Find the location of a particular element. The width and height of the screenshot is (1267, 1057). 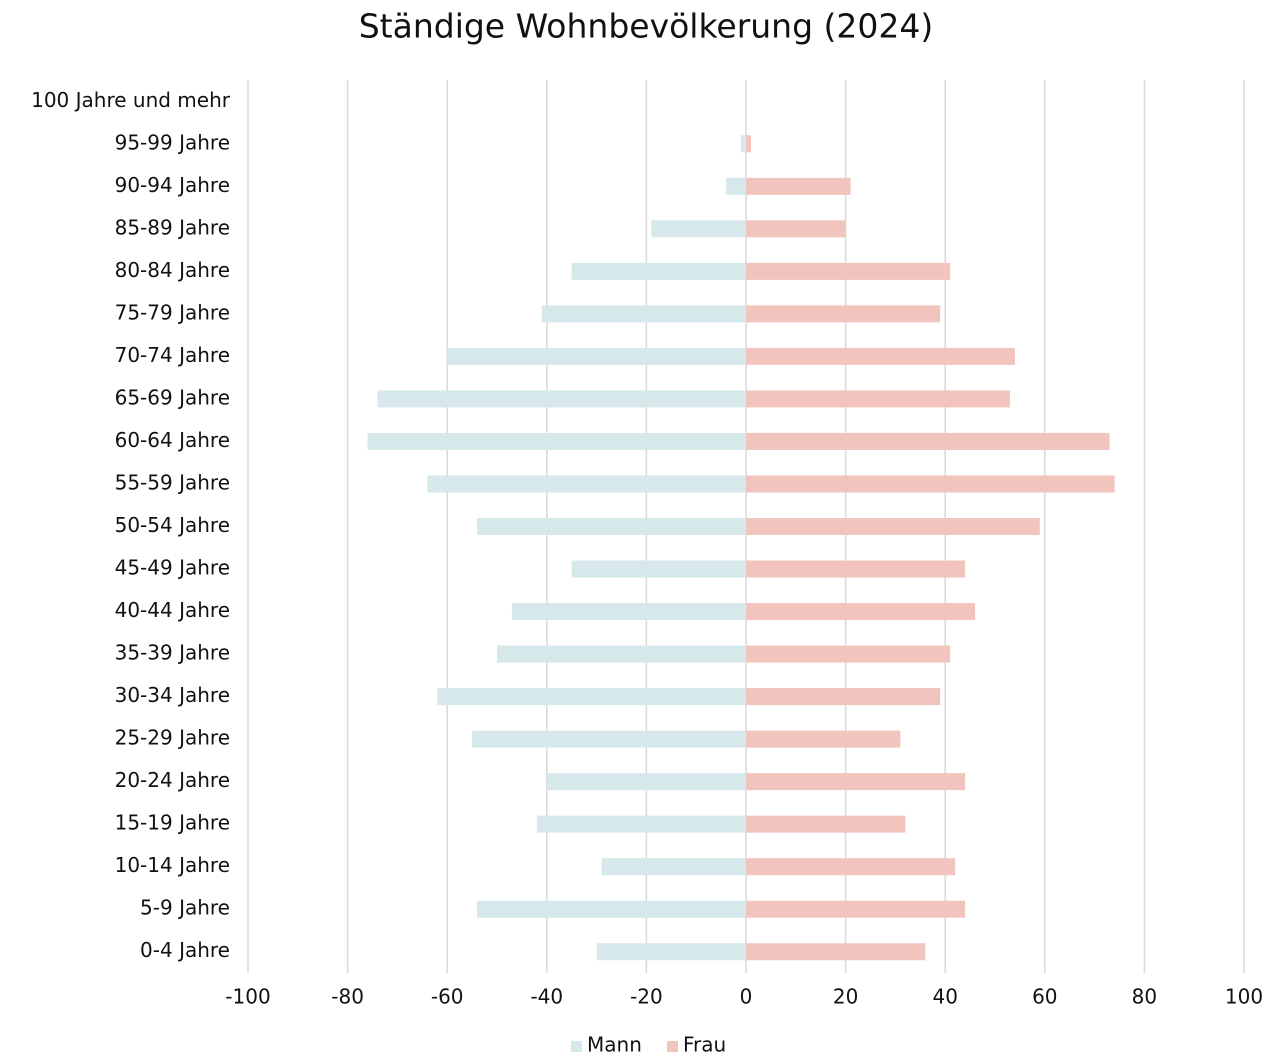

y-tick-label: 100 Jahre und mehr is located at coordinates (131, 100).